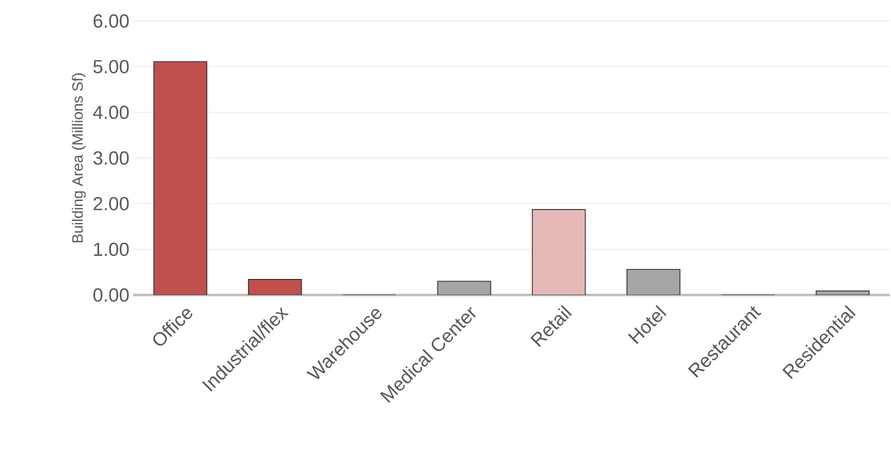 The width and height of the screenshot is (891, 466). What do you see at coordinates (111, 203) in the screenshot?
I see `y-tick-label: 2.00` at bounding box center [111, 203].